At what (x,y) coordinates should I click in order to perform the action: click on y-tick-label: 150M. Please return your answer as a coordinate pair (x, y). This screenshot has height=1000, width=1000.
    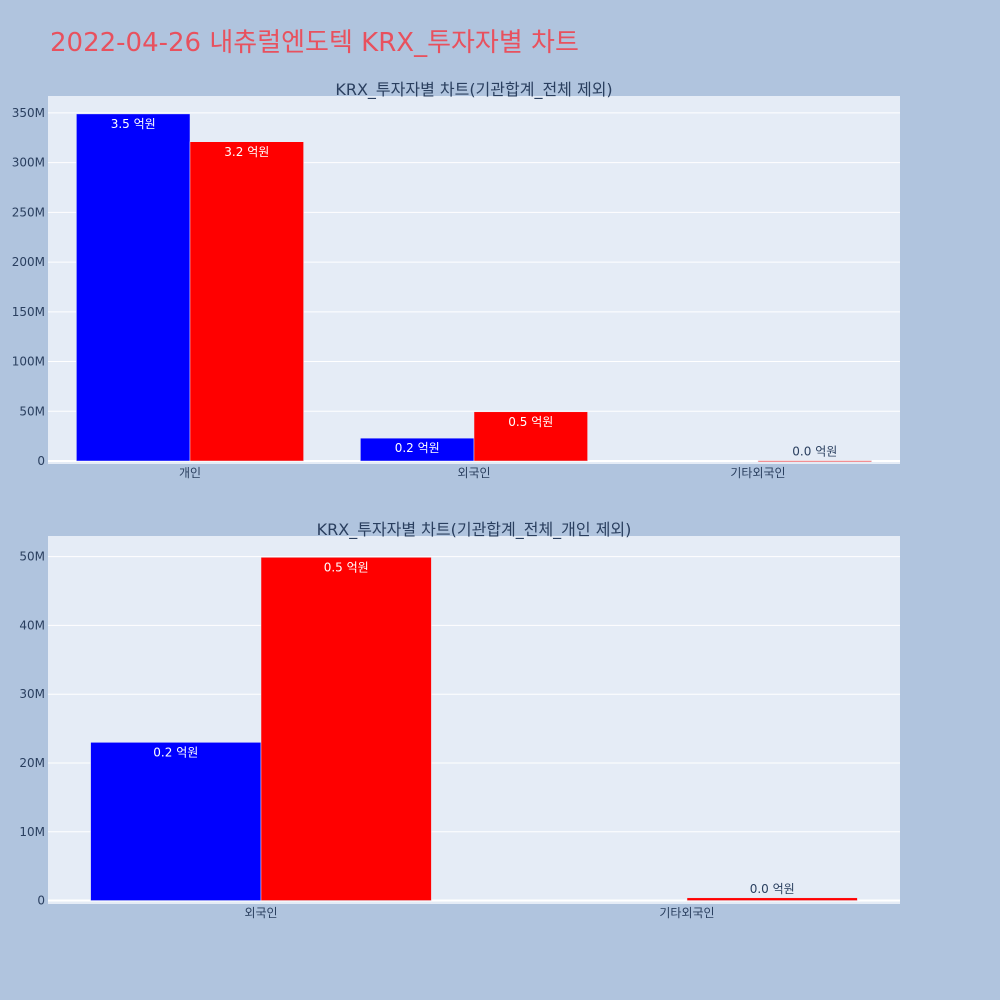
    Looking at the image, I should click on (28, 312).